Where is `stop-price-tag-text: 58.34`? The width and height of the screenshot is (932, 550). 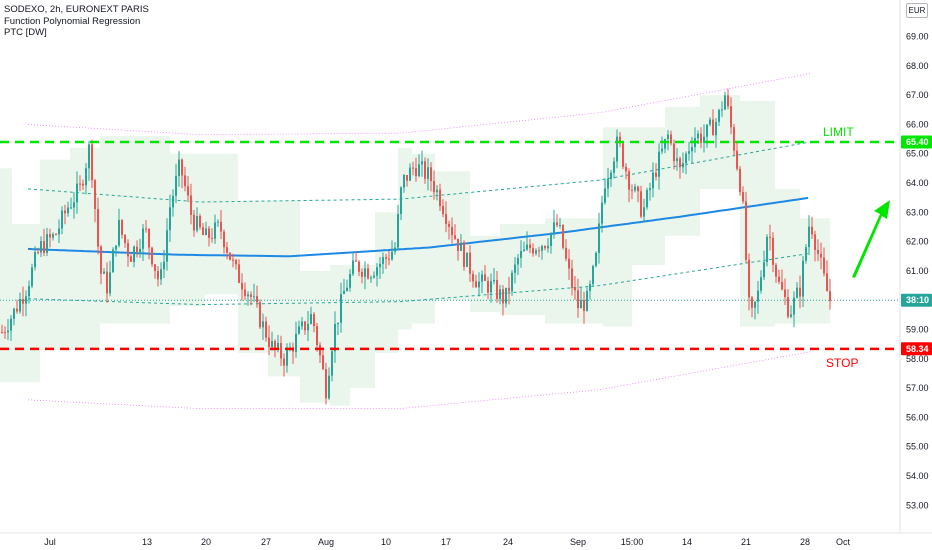
stop-price-tag-text: 58.34 is located at coordinates (917, 349).